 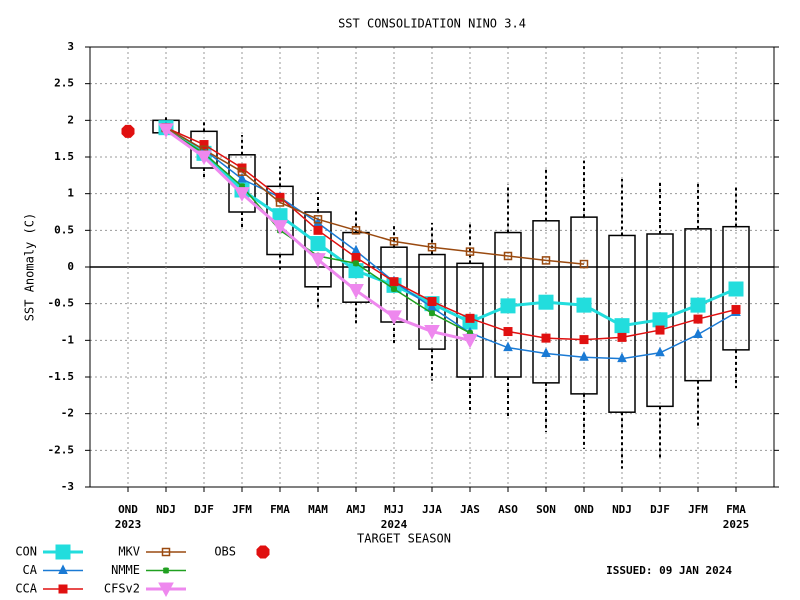 What do you see at coordinates (356, 509) in the screenshot?
I see `x-tick-label: AMJ` at bounding box center [356, 509].